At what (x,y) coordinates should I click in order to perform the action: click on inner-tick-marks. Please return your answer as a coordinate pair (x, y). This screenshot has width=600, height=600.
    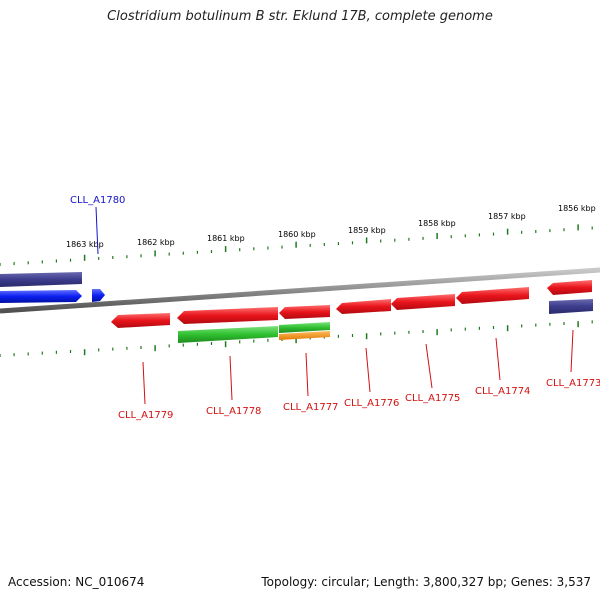
    Looking at the image, I should click on (296, 338).